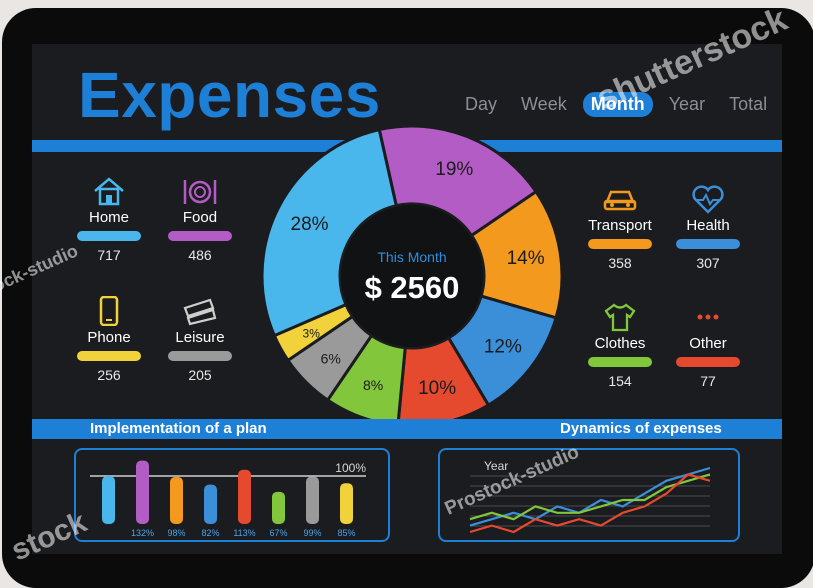 The height and width of the screenshot is (588, 813). Describe the element at coordinates (708, 263) in the screenshot. I see `category-value: 307` at that location.